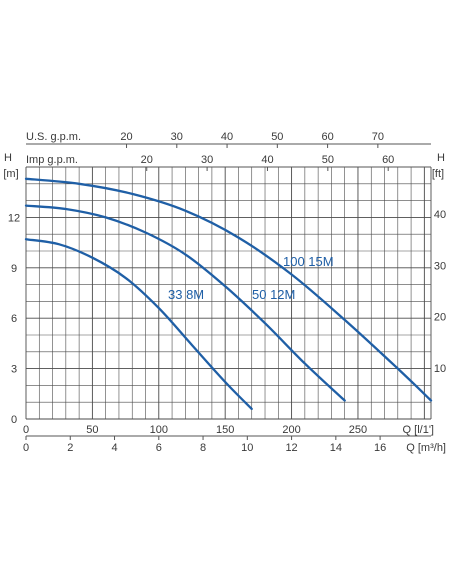 This screenshot has width=452, height=584. I want to click on left-tick-label: 6, so click(14, 319).